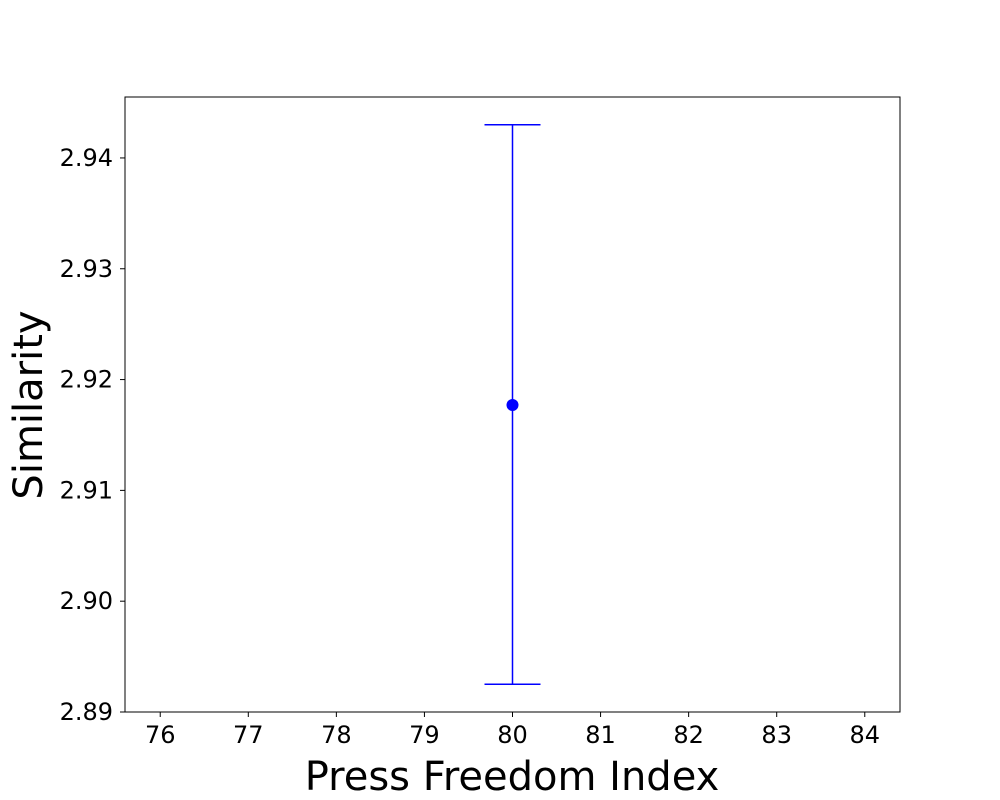 Image resolution: width=1000 pixels, height=800 pixels. What do you see at coordinates (248, 735) in the screenshot?
I see `x-tick-label: 77` at bounding box center [248, 735].